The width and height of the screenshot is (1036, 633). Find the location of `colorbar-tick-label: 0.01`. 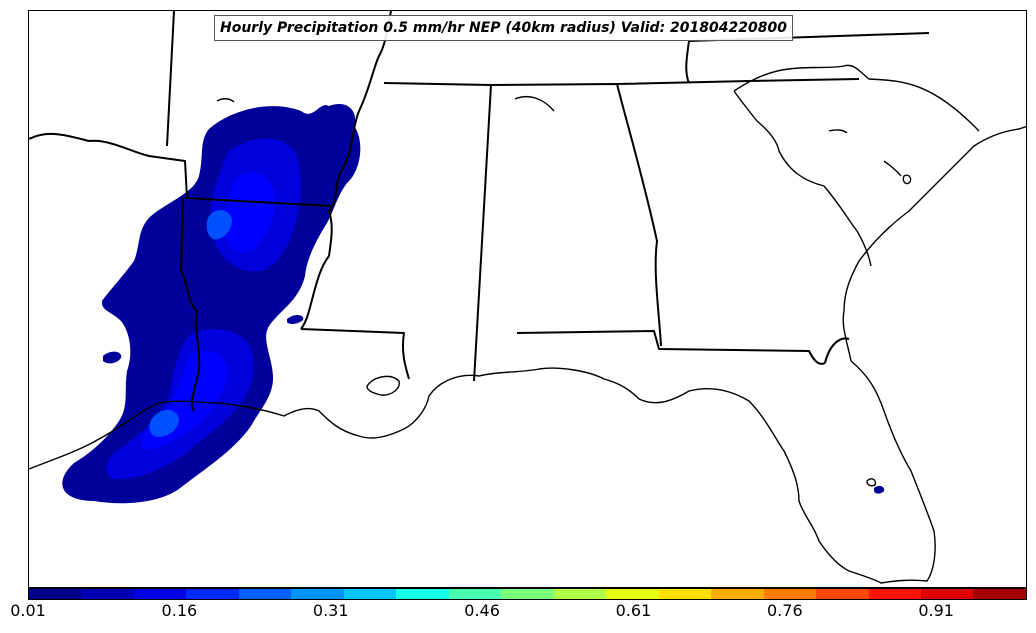

colorbar-tick-label: 0.01 is located at coordinates (28, 610).